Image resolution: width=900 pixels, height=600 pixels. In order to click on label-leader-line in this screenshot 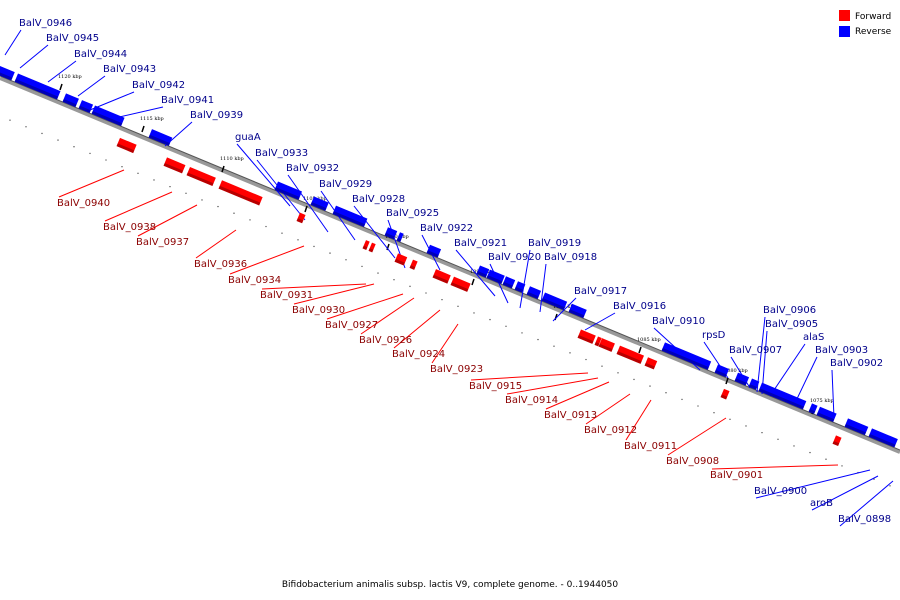, I will do `click(813, 484)`.